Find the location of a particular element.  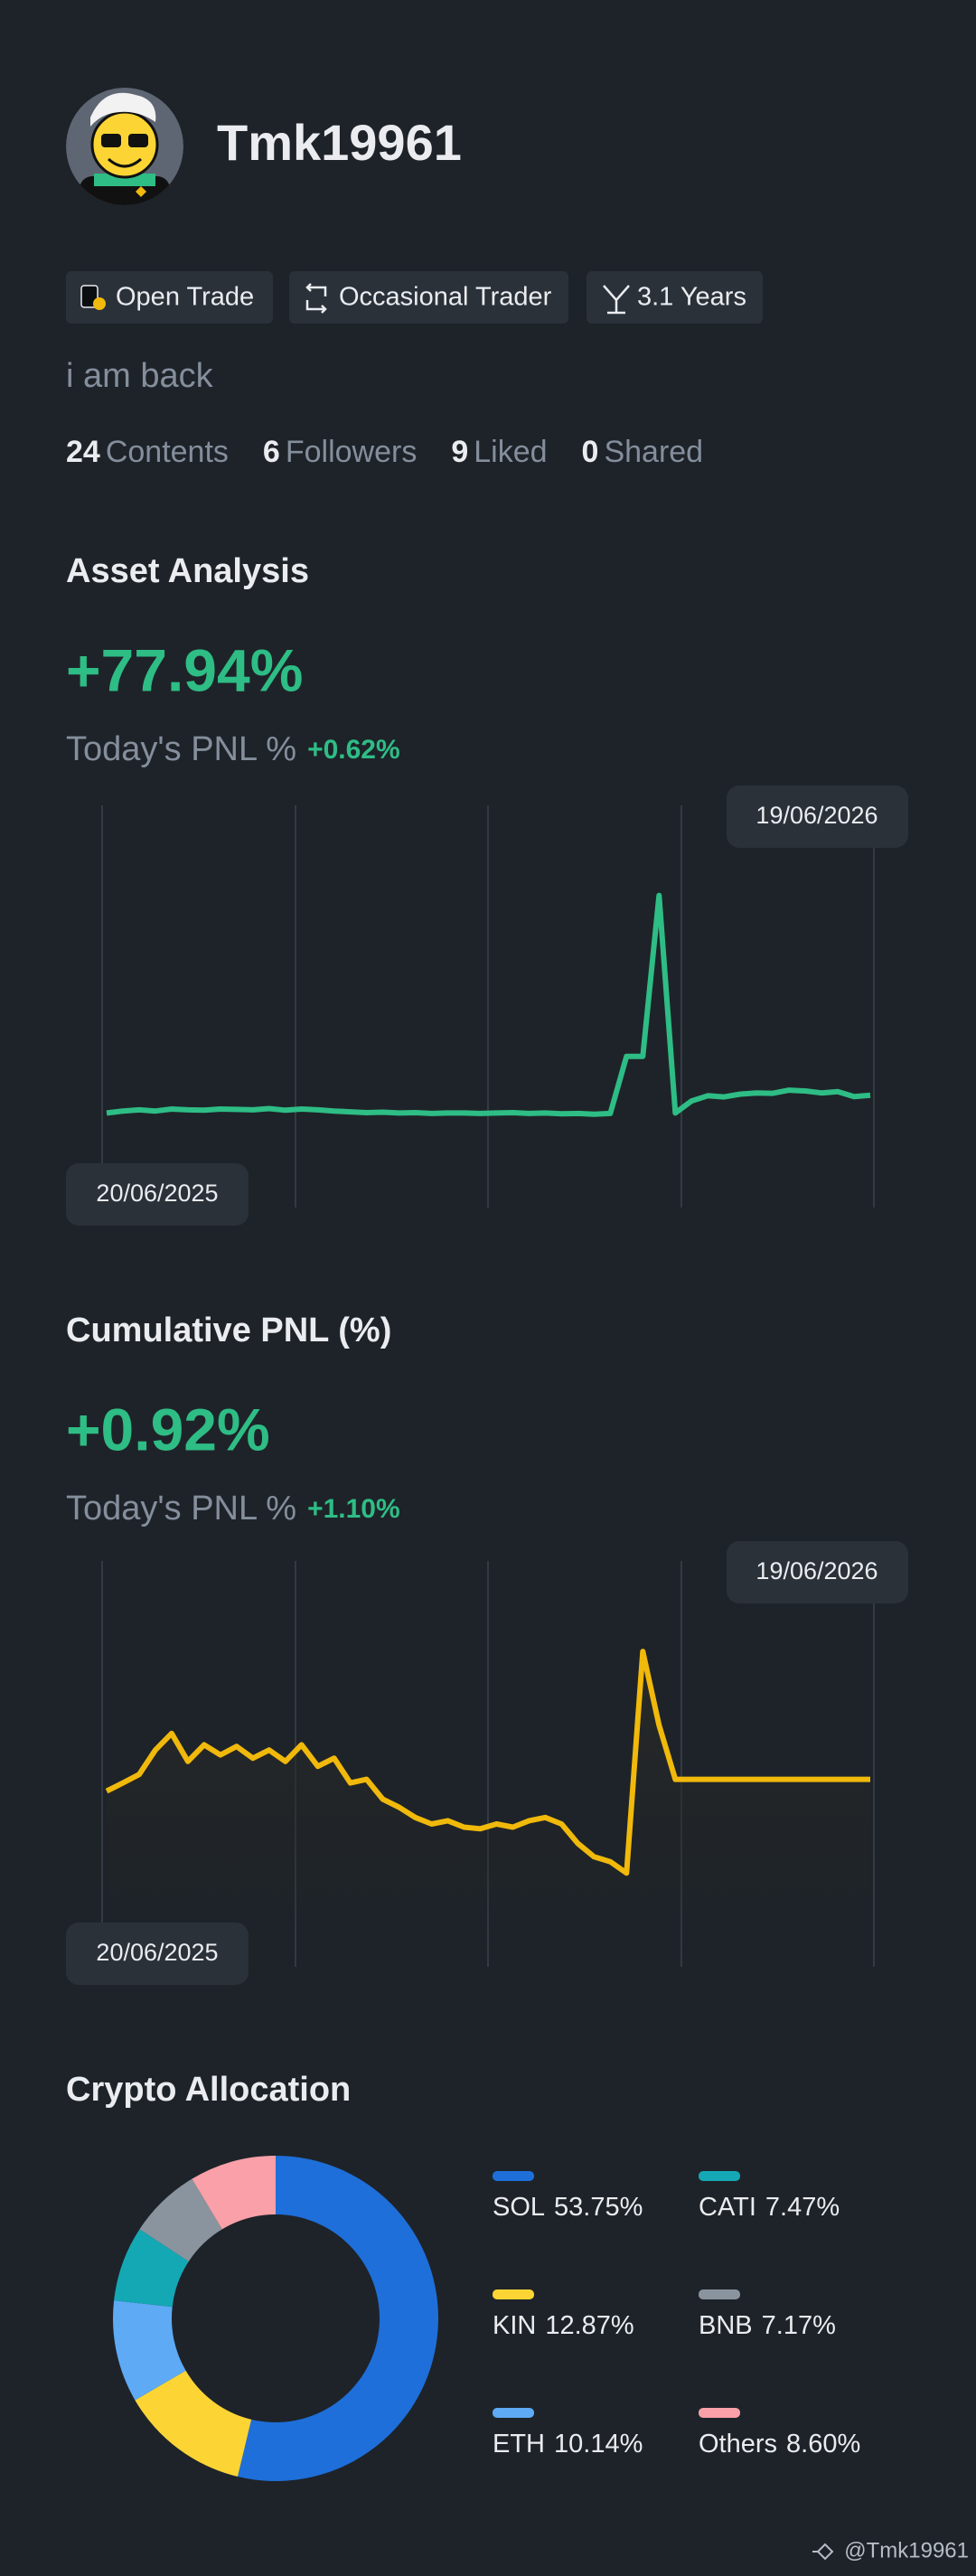

legend-name: Others is located at coordinates (738, 2444).